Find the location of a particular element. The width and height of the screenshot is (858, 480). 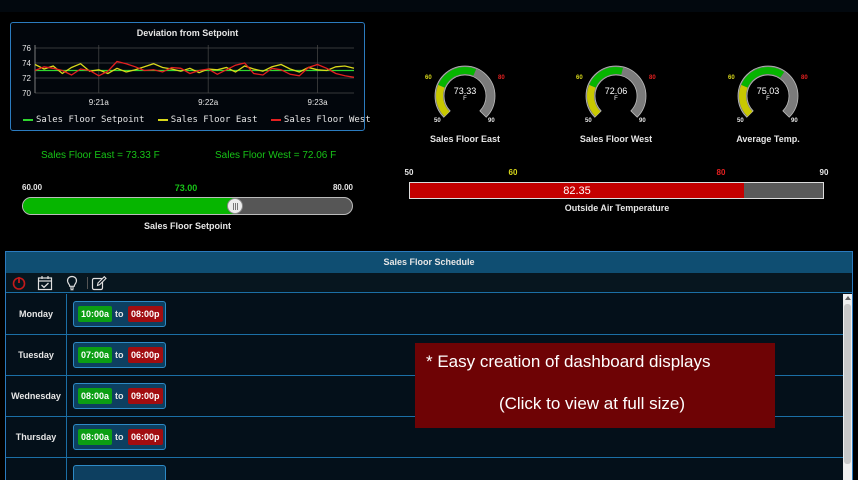

y-tick-label: 76 is located at coordinates (26, 48).